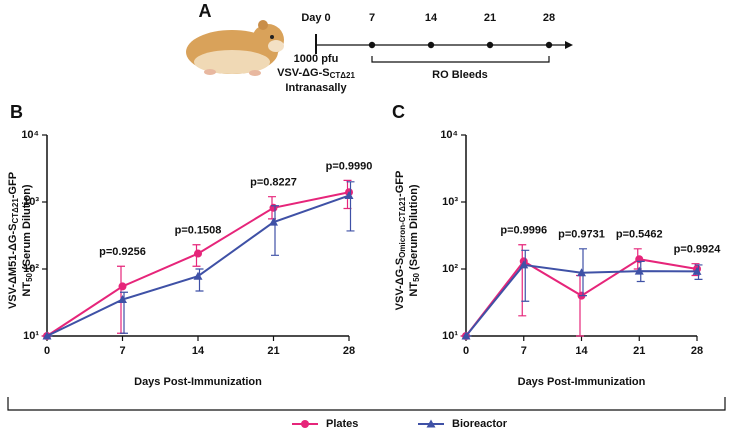 The image size is (734, 430). Describe the element at coordinates (315, 18) in the screenshot. I see `day0-label: Day 0` at that location.